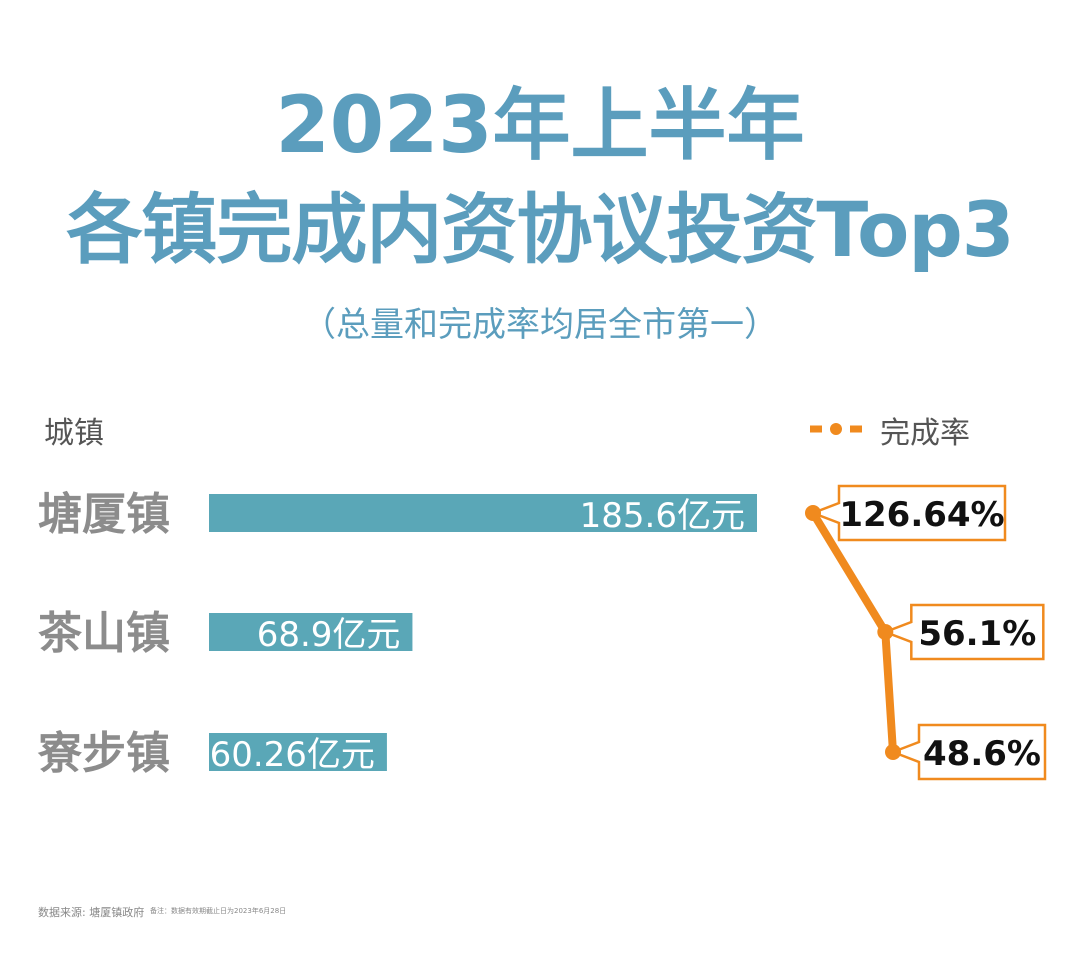 The height and width of the screenshot is (960, 1080). Describe the element at coordinates (104, 514) in the screenshot. I see `category-label: 塘厦镇` at that location.